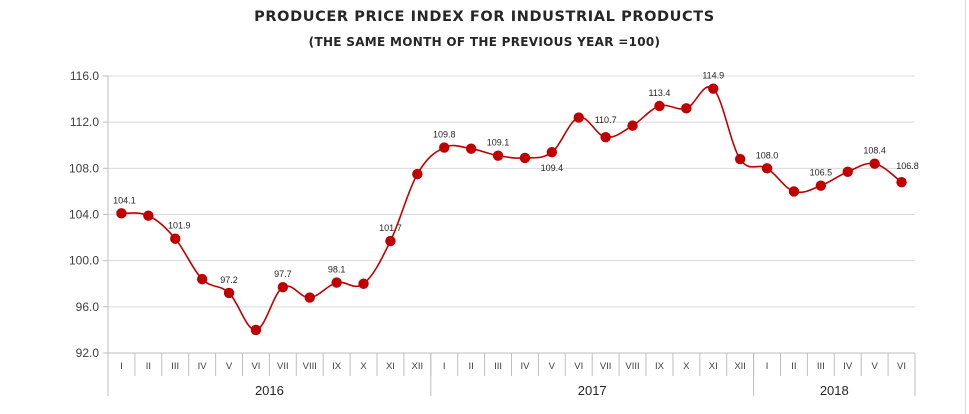 The height and width of the screenshot is (414, 969). I want to click on data-label: 106.8, so click(907, 166).